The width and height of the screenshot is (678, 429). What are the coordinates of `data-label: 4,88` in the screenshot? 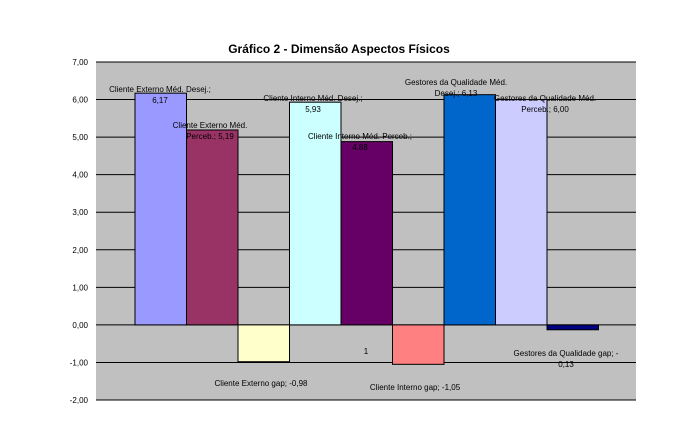 It's located at (360, 147).